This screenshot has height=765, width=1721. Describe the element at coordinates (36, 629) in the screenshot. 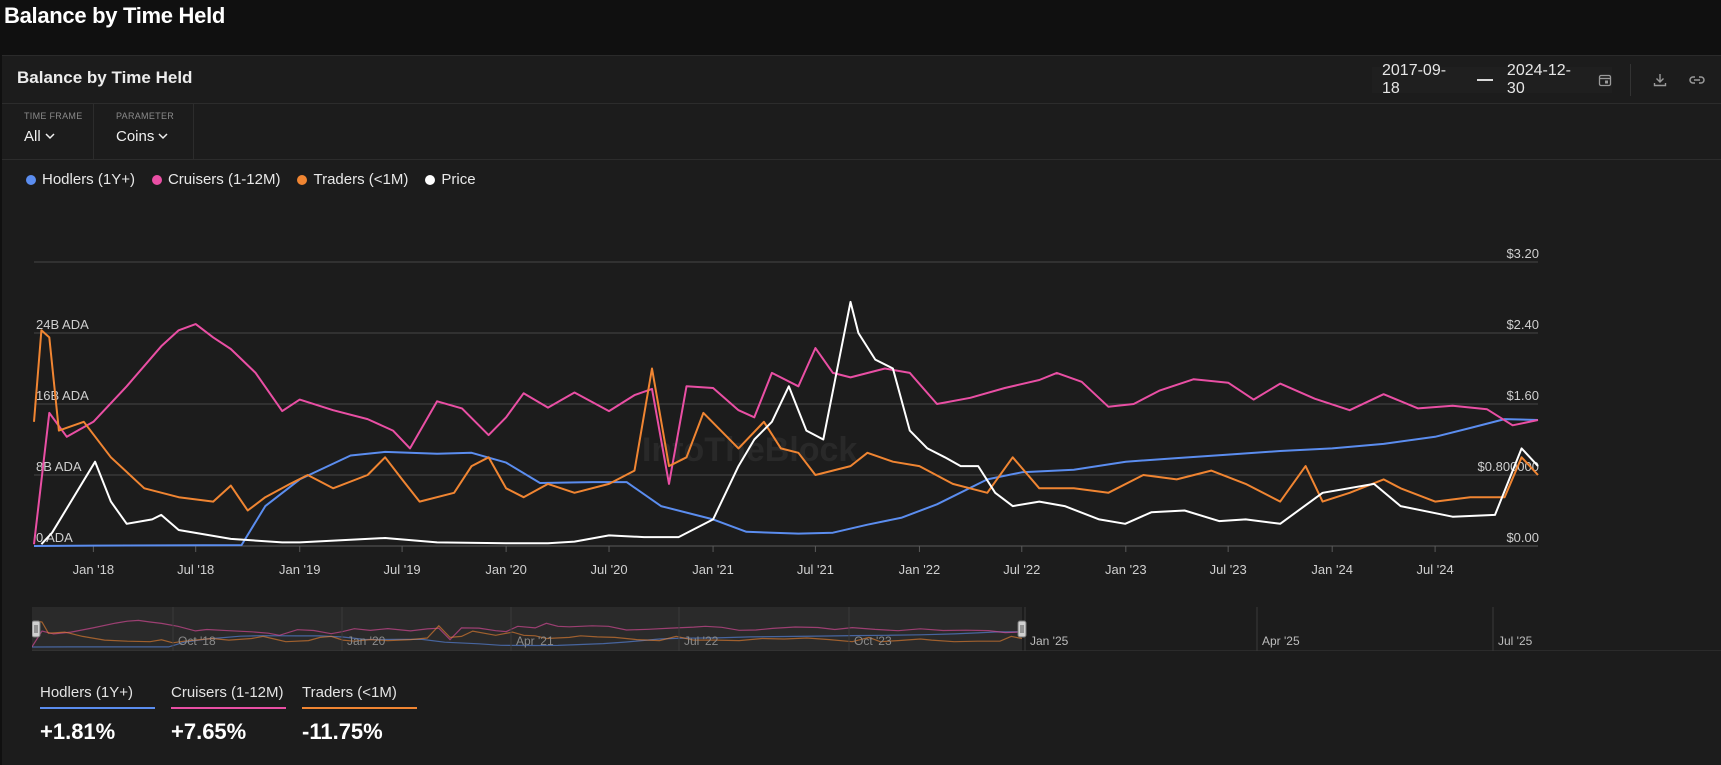

I see `navigator-handle-left` at that location.